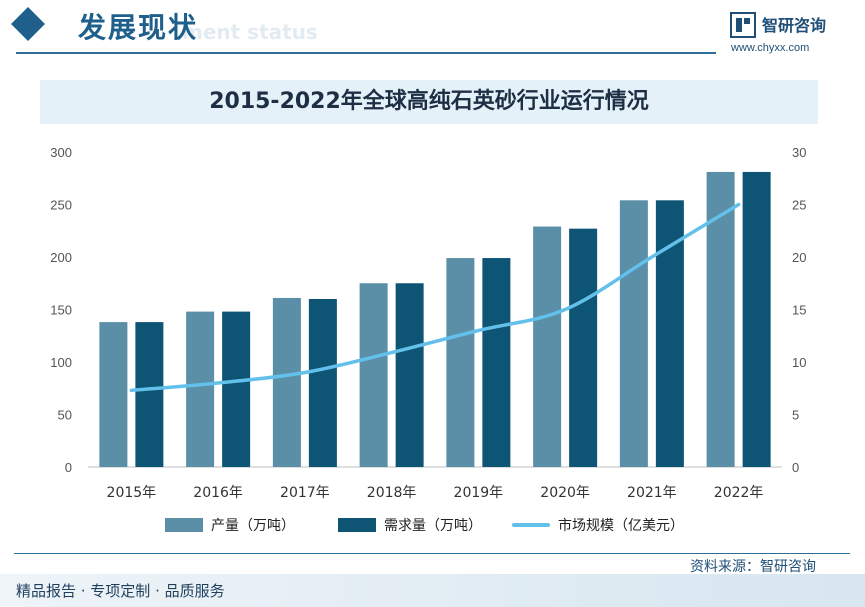 Image resolution: width=865 pixels, height=607 pixels. I want to click on legend-item-production: 产量（万吨）, so click(230, 525).